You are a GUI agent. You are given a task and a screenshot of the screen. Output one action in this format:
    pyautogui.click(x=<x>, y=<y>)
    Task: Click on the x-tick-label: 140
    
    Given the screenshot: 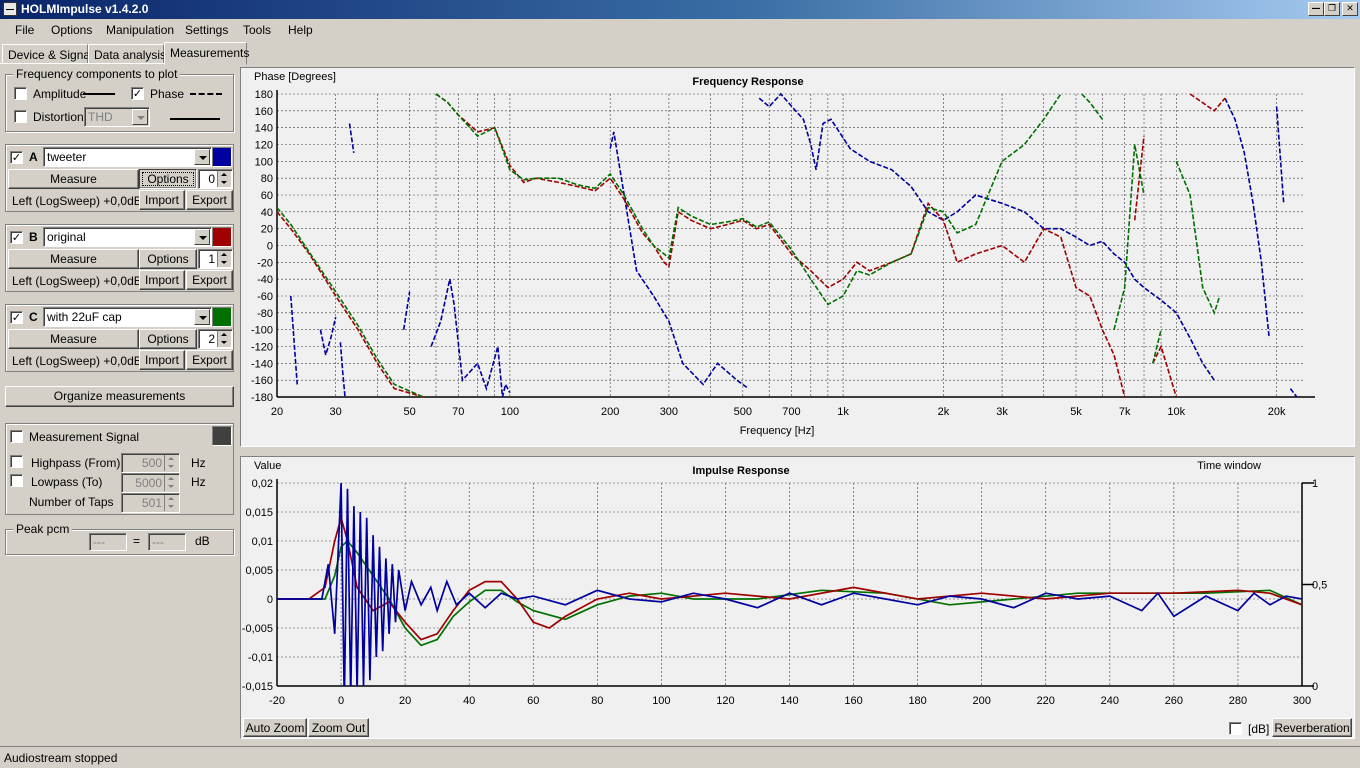 What is the action you would take?
    pyautogui.click(x=789, y=701)
    